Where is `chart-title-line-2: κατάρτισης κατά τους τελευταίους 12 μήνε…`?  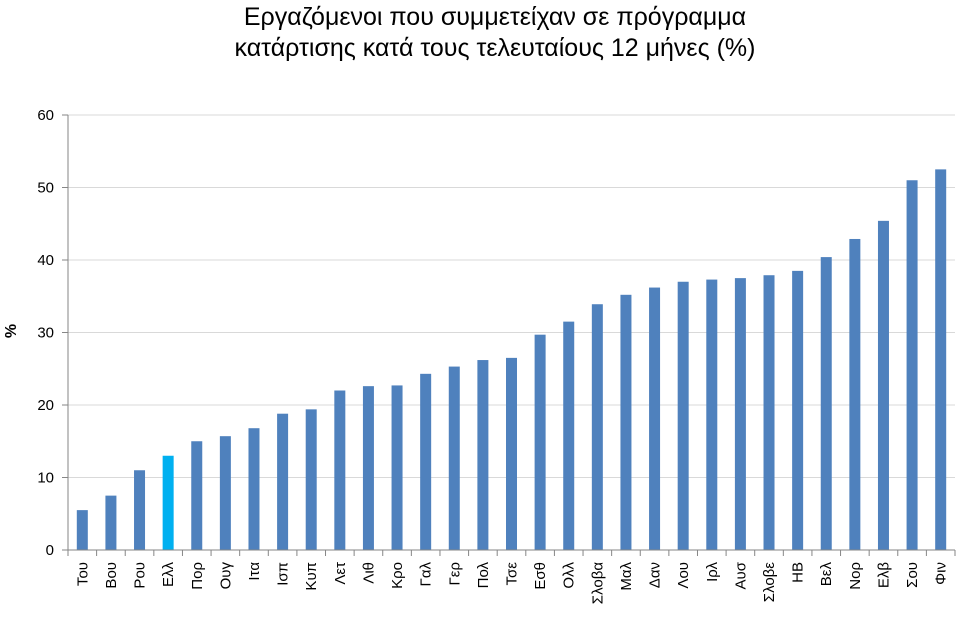
chart-title-line-2: κατάρτισης κατά τους τελευταίους 12 μήνε… is located at coordinates (495, 48).